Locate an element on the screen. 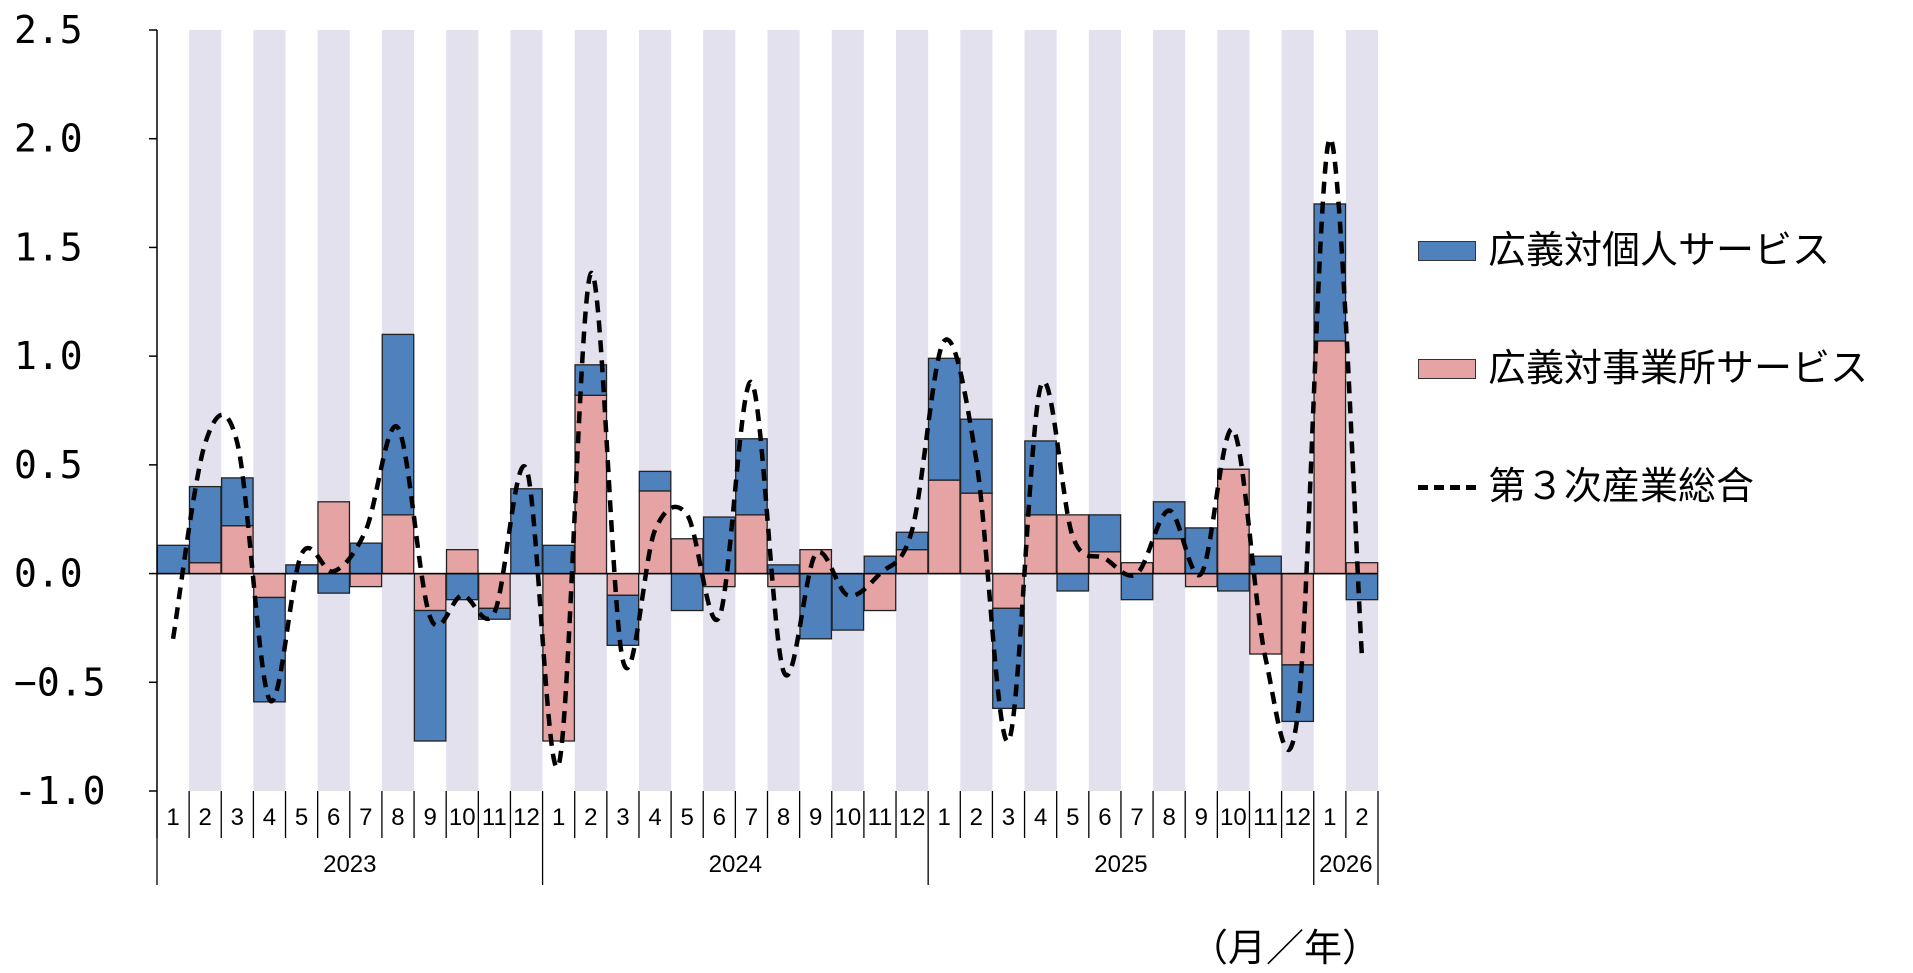 Image resolution: width=1913 pixels, height=973 pixels. y-tick-label: 1.5 is located at coordinates (48, 247).